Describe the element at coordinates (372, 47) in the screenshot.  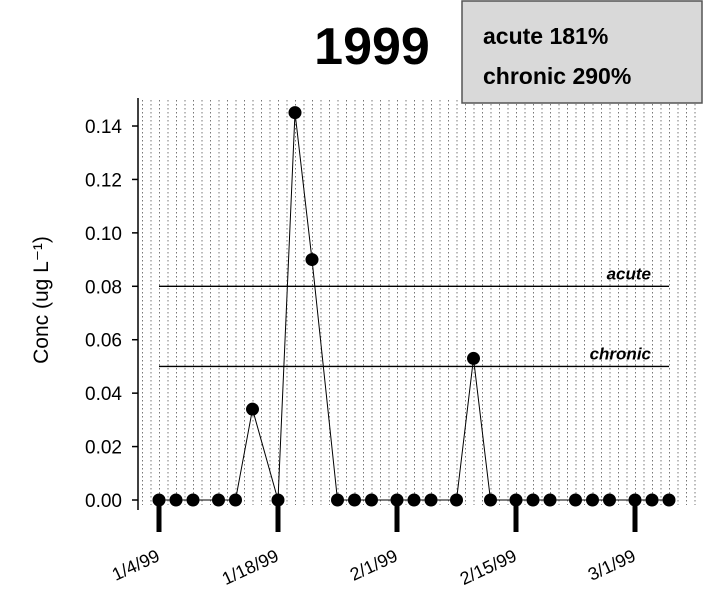
I see `chart-title: 1999` at that location.